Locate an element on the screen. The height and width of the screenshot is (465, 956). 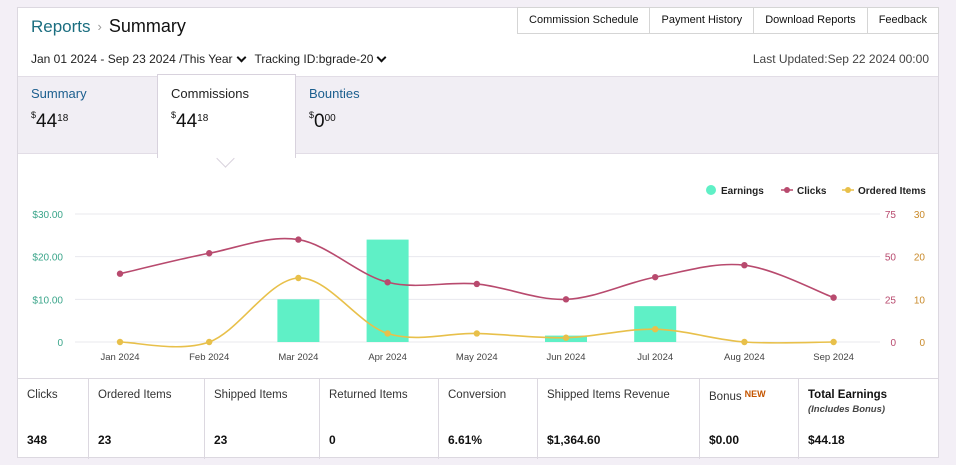
x-tick-label: Jun 2024 is located at coordinates (565, 357).